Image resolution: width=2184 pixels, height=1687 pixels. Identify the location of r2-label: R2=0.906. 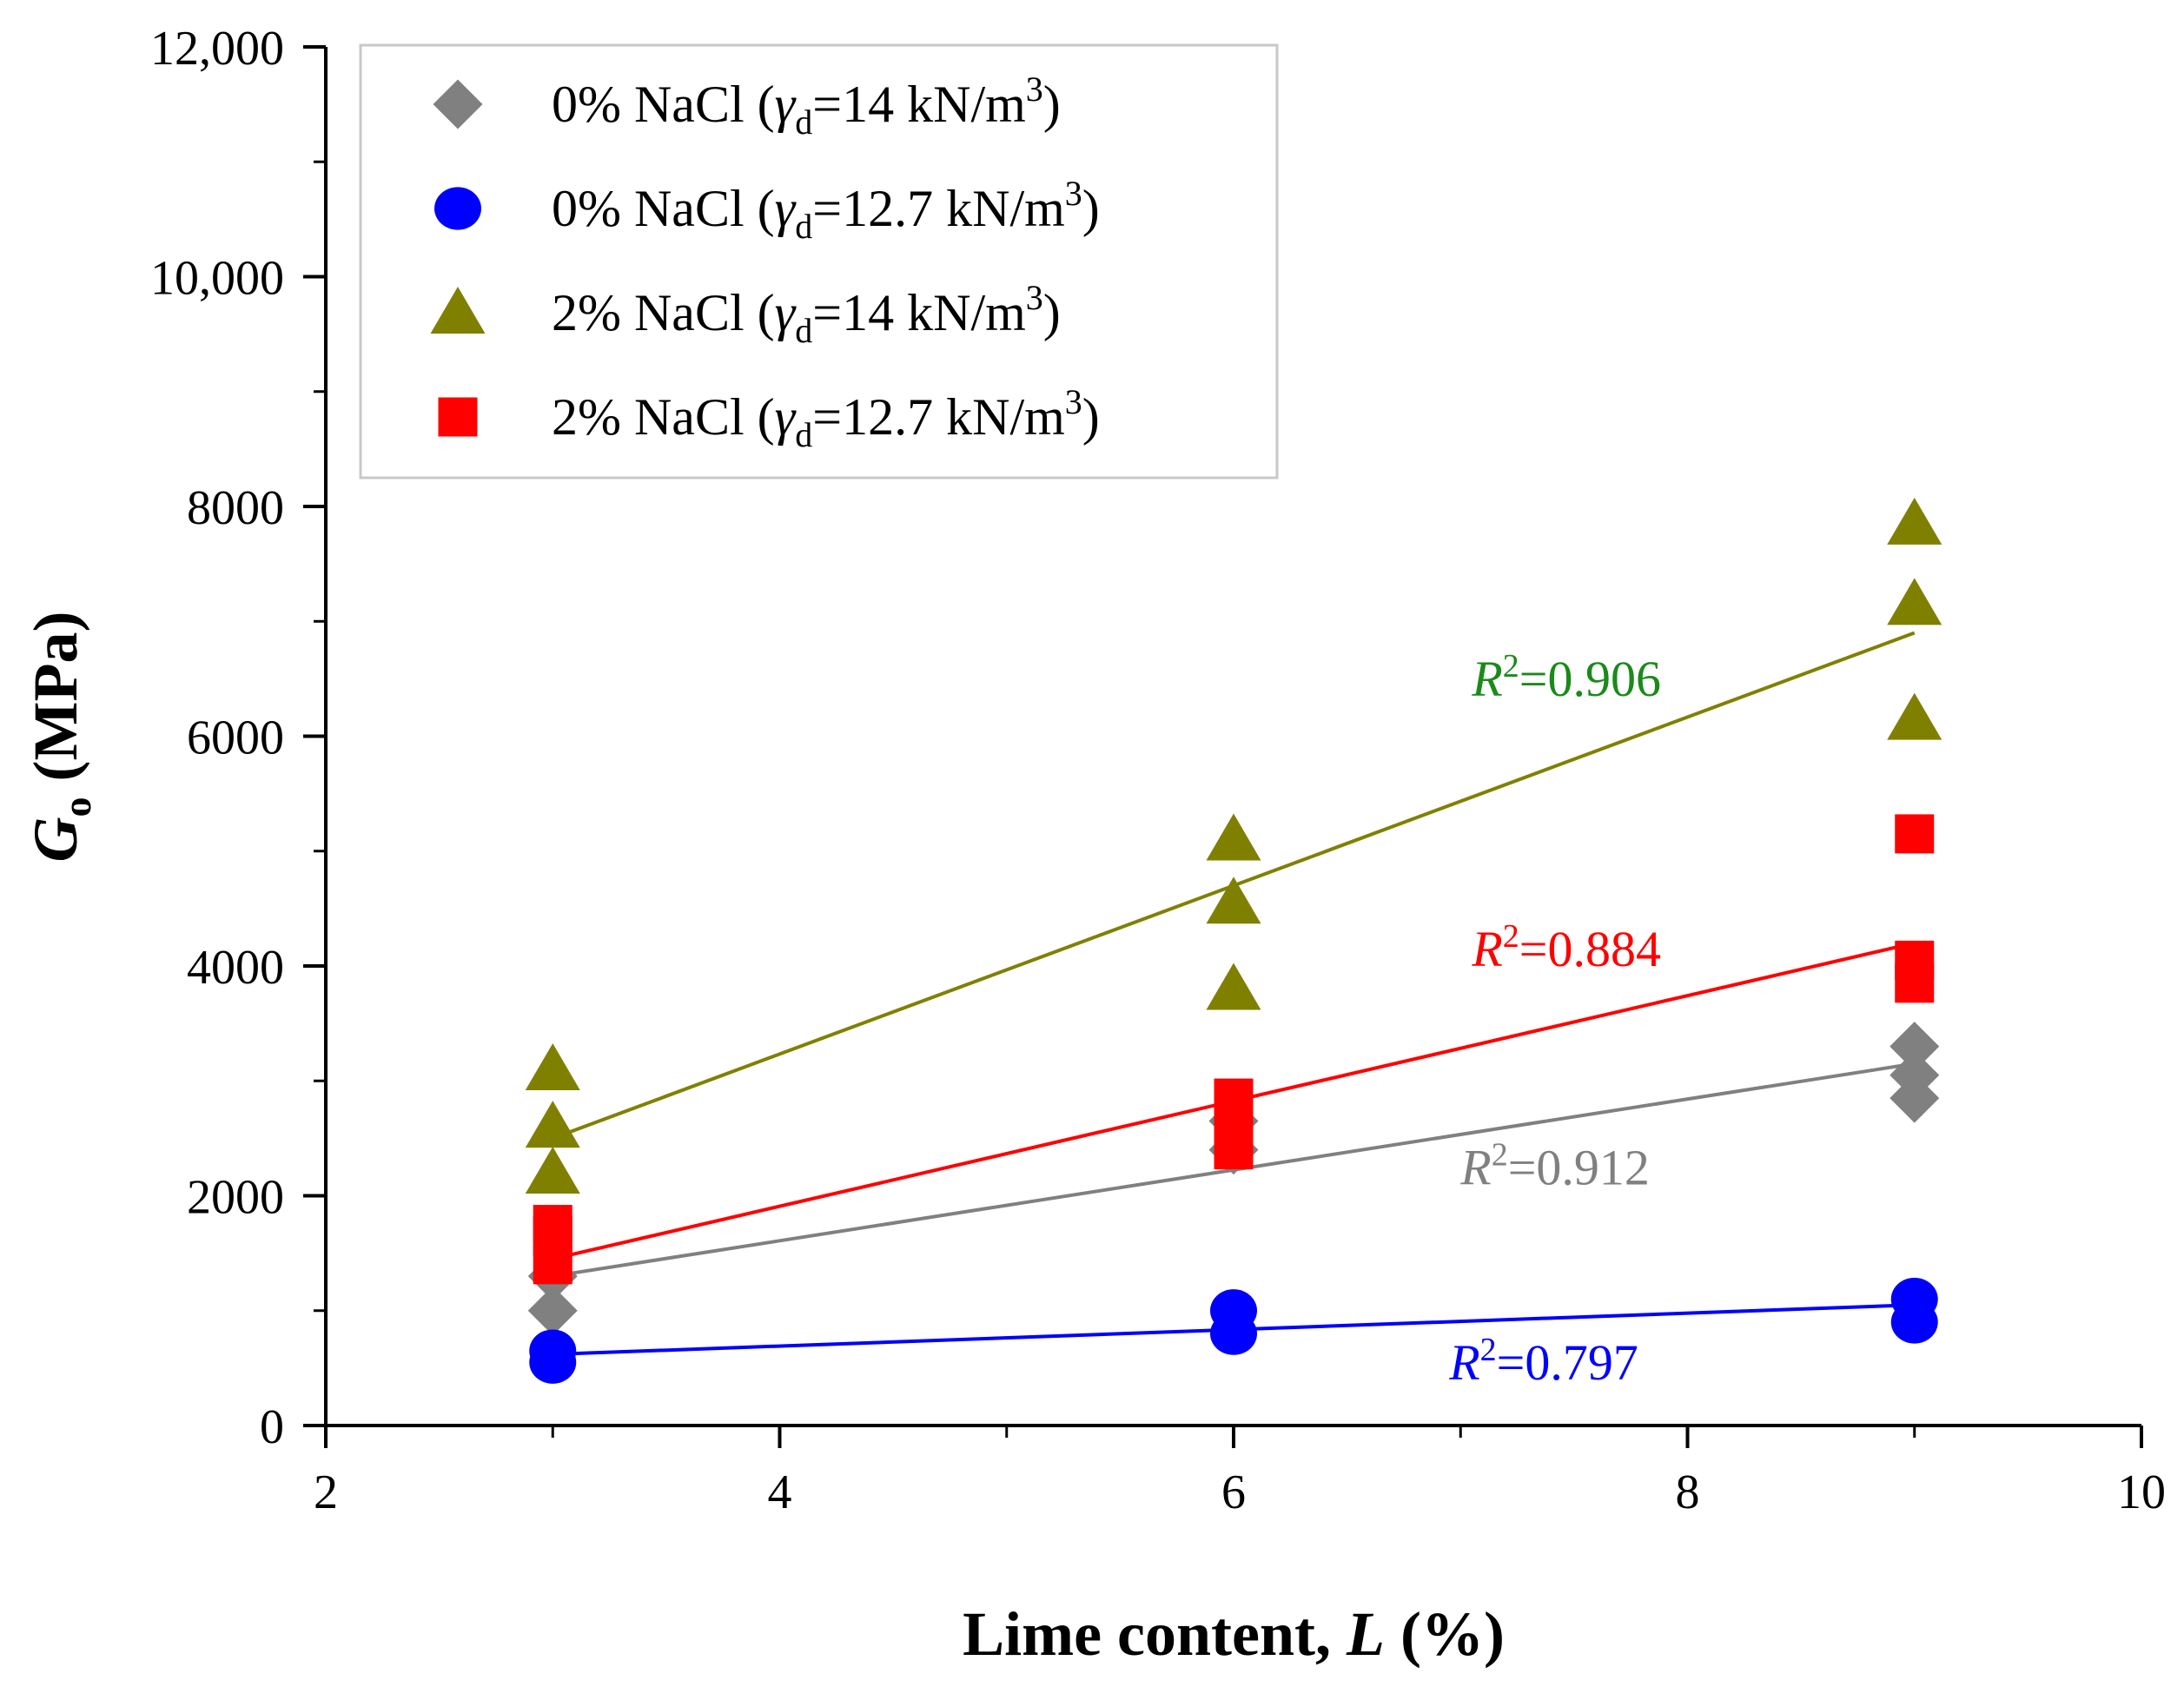
(1566, 677).